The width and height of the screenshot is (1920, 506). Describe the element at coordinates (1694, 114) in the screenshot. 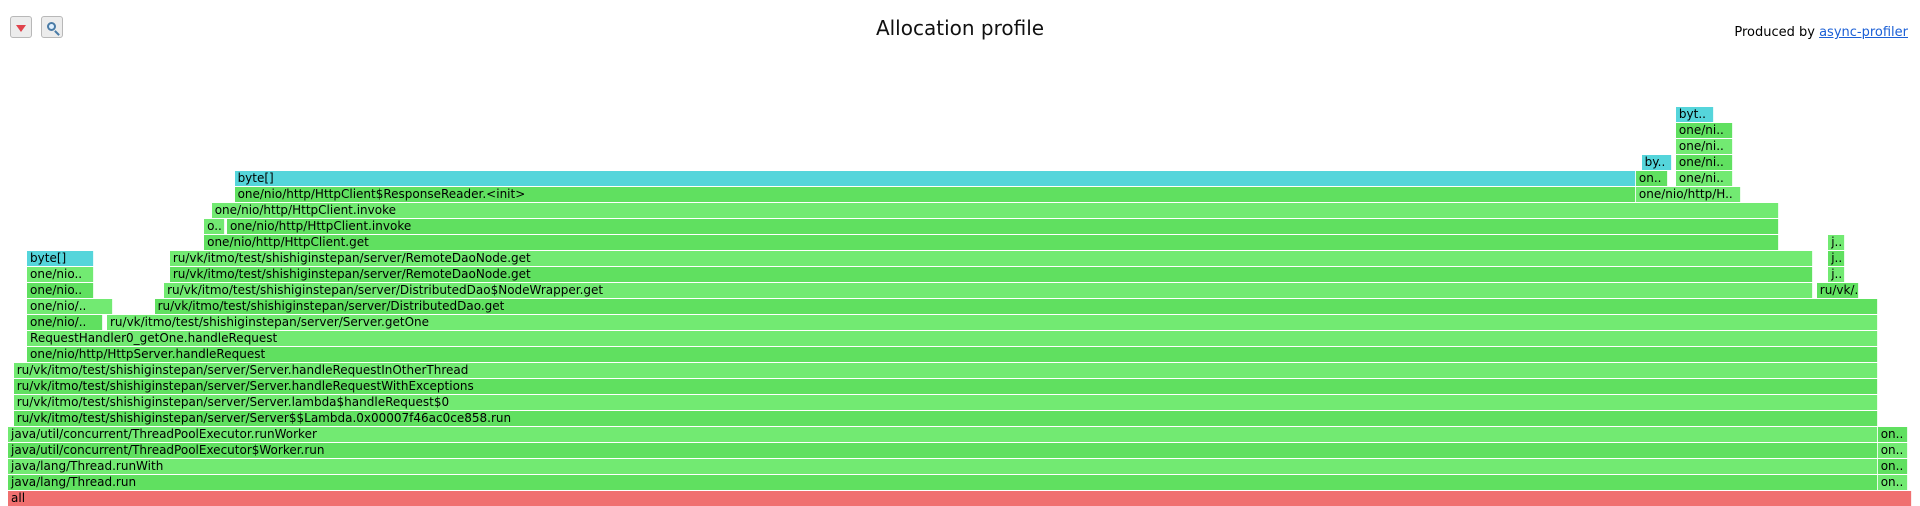

I see `flame-frame: byt..` at that location.